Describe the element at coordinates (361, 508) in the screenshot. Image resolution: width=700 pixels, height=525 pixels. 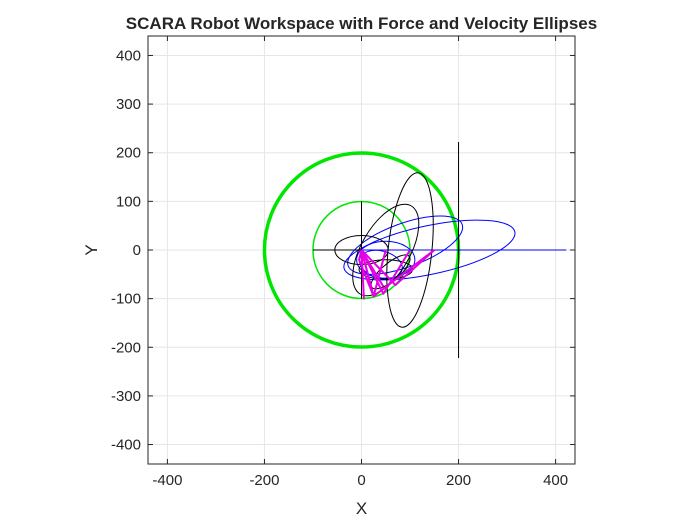
I see `x-axis-label: X` at that location.